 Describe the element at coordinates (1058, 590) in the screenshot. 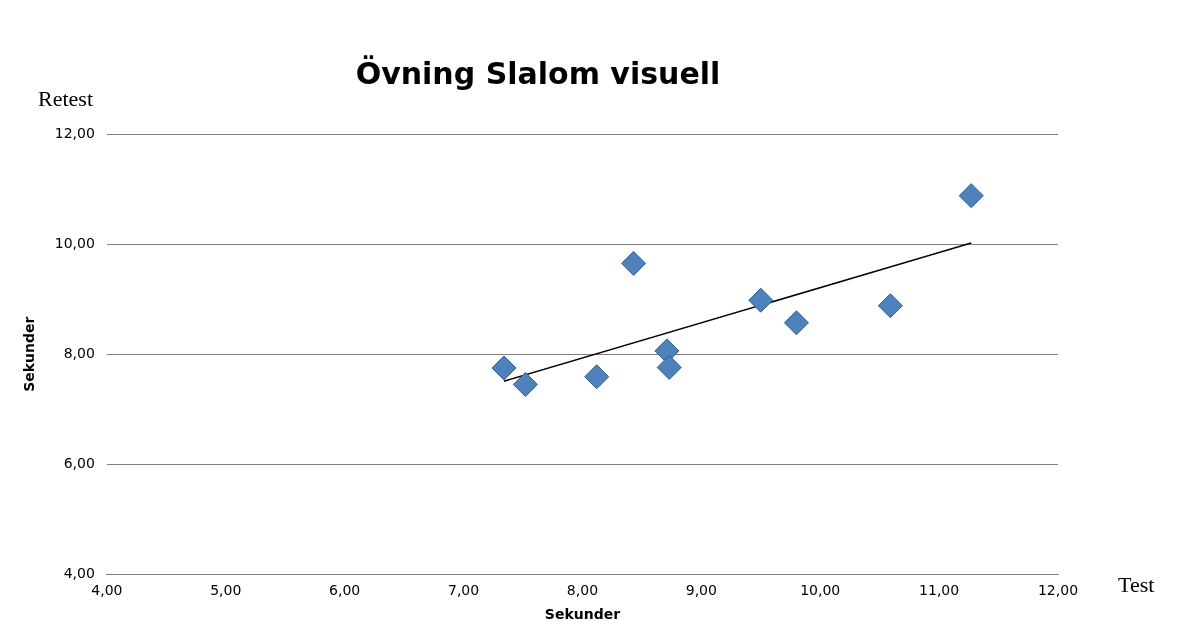

I see `x-tick-label: 12,00` at that location.